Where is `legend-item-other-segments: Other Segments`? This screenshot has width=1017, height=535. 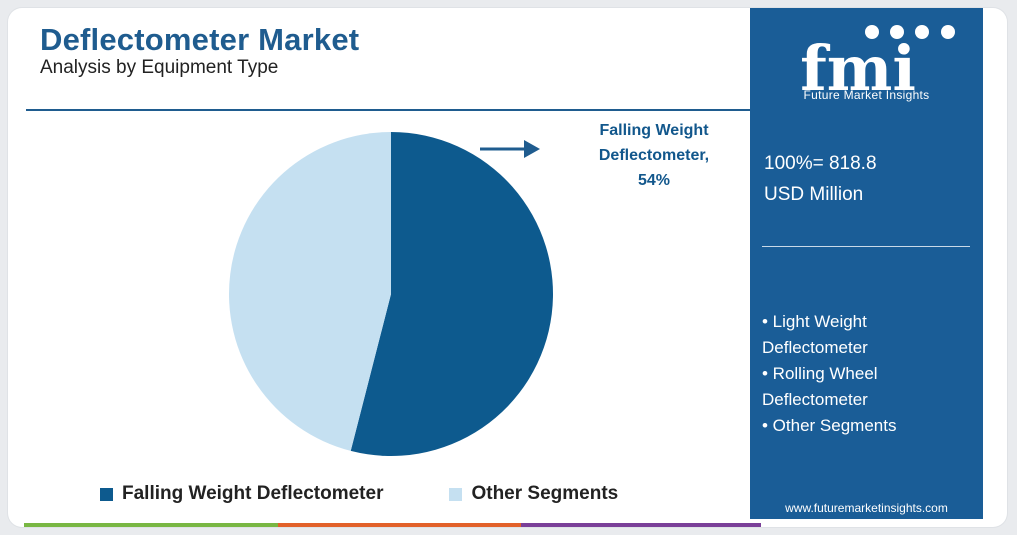 legend-item-other-segments: Other Segments is located at coordinates (533, 494).